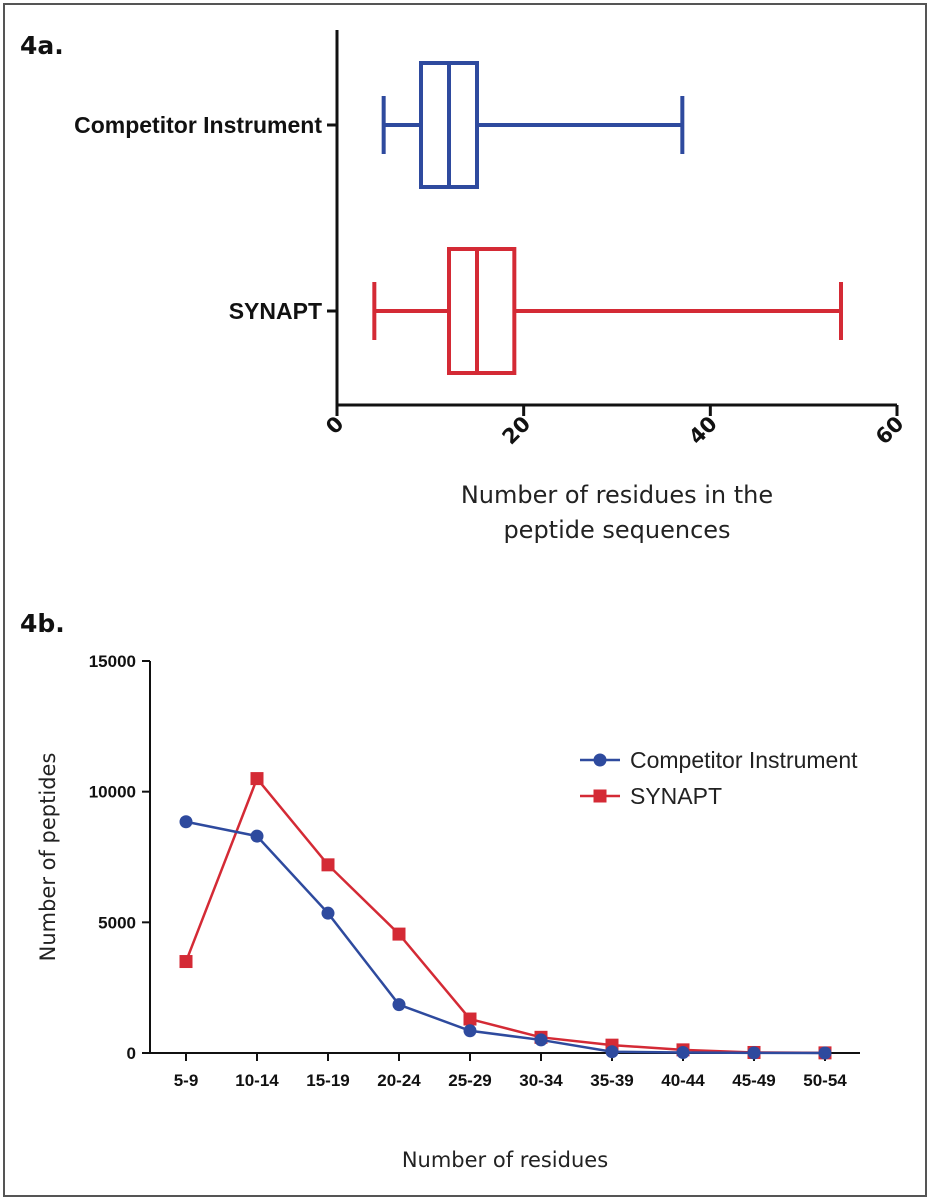 This screenshot has width=934, height=1204. I want to click on x-tick-label-4b: 45-49, so click(753, 1080).